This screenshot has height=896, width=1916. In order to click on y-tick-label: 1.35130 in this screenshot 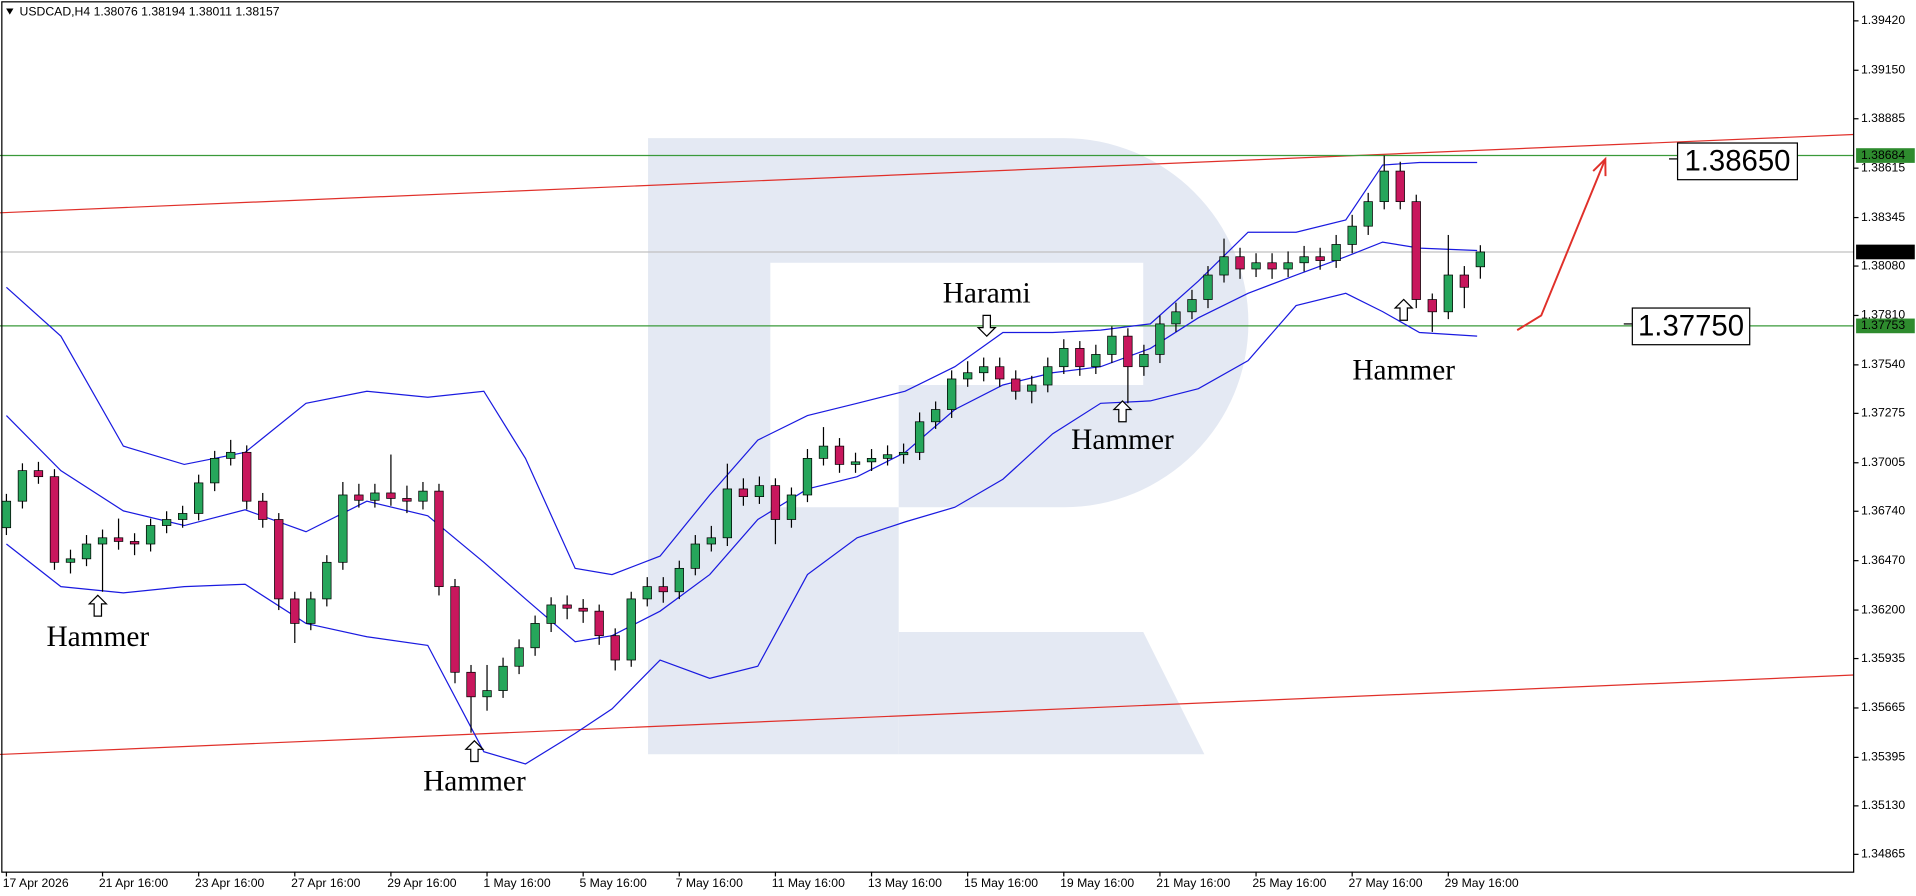, I will do `click(1883, 805)`.